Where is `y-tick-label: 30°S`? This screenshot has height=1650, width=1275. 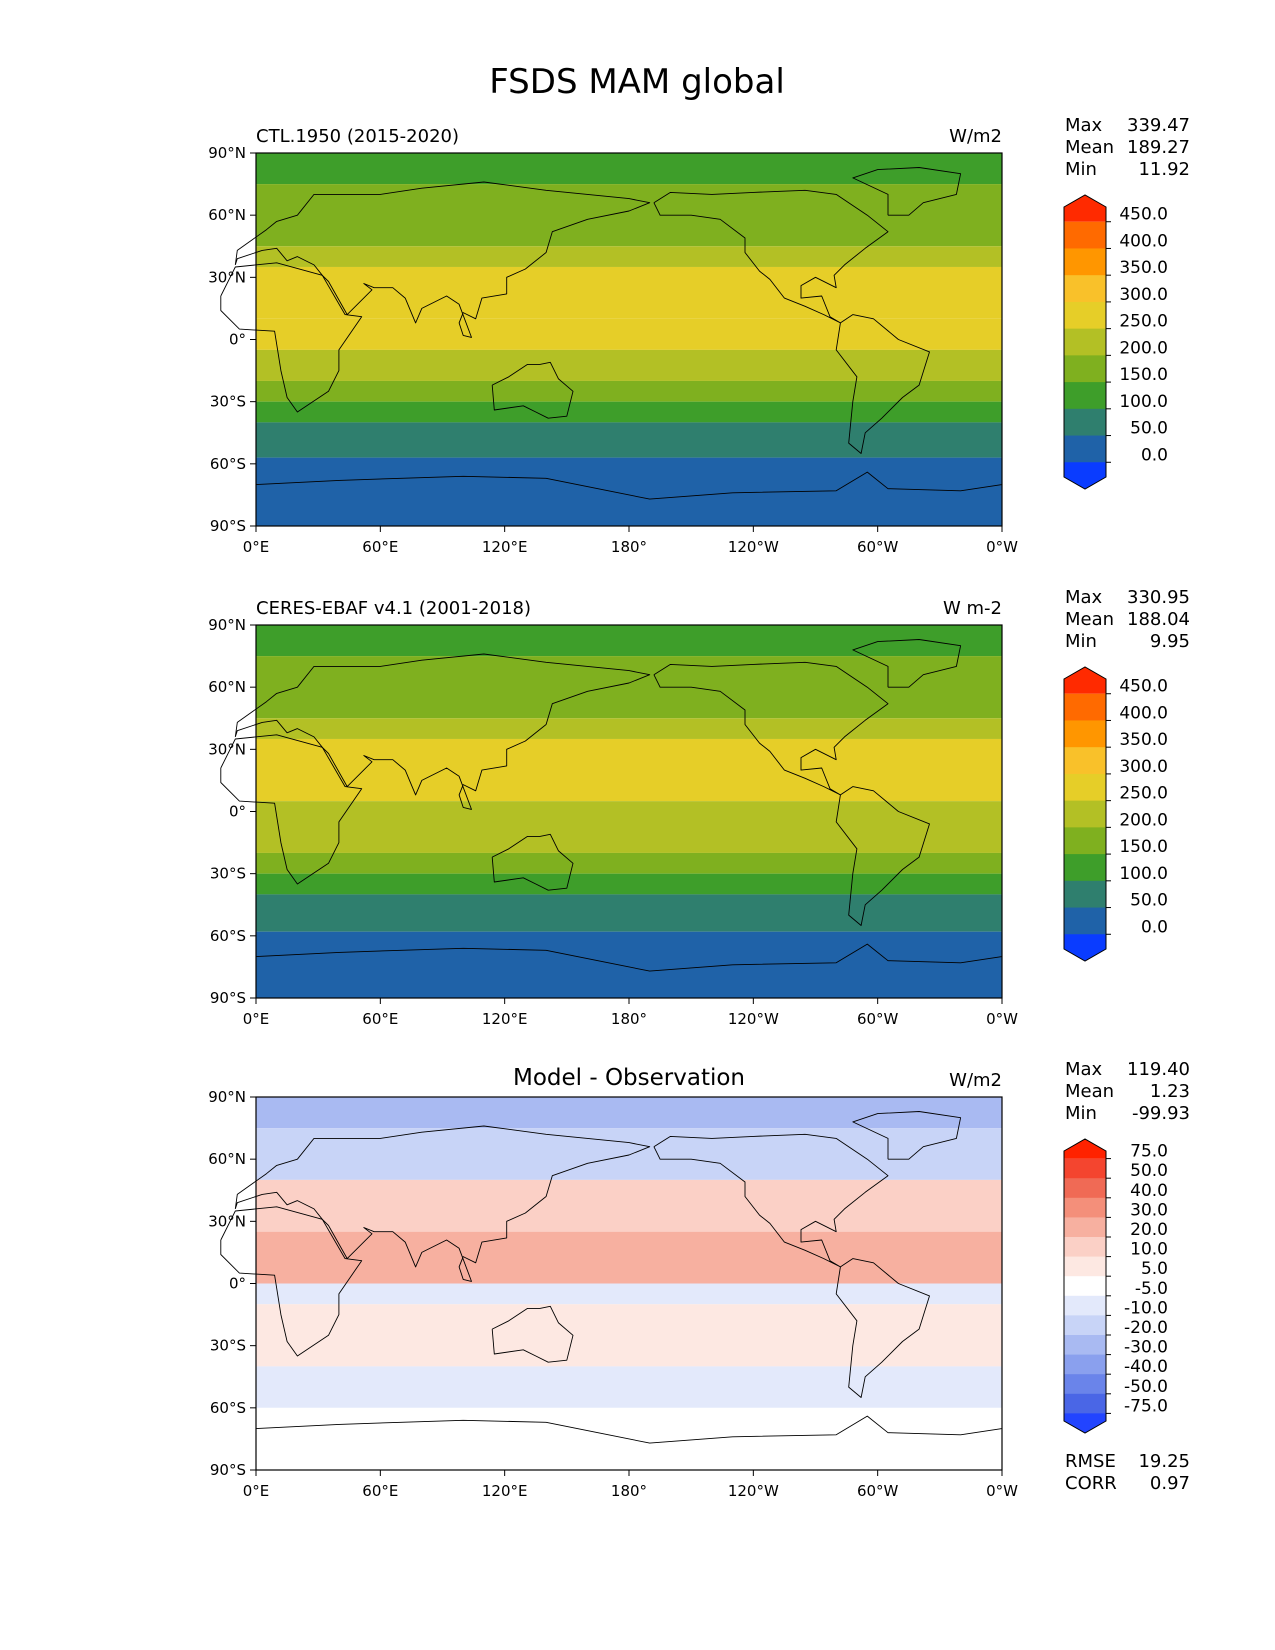 y-tick-label: 30°S is located at coordinates (228, 402).